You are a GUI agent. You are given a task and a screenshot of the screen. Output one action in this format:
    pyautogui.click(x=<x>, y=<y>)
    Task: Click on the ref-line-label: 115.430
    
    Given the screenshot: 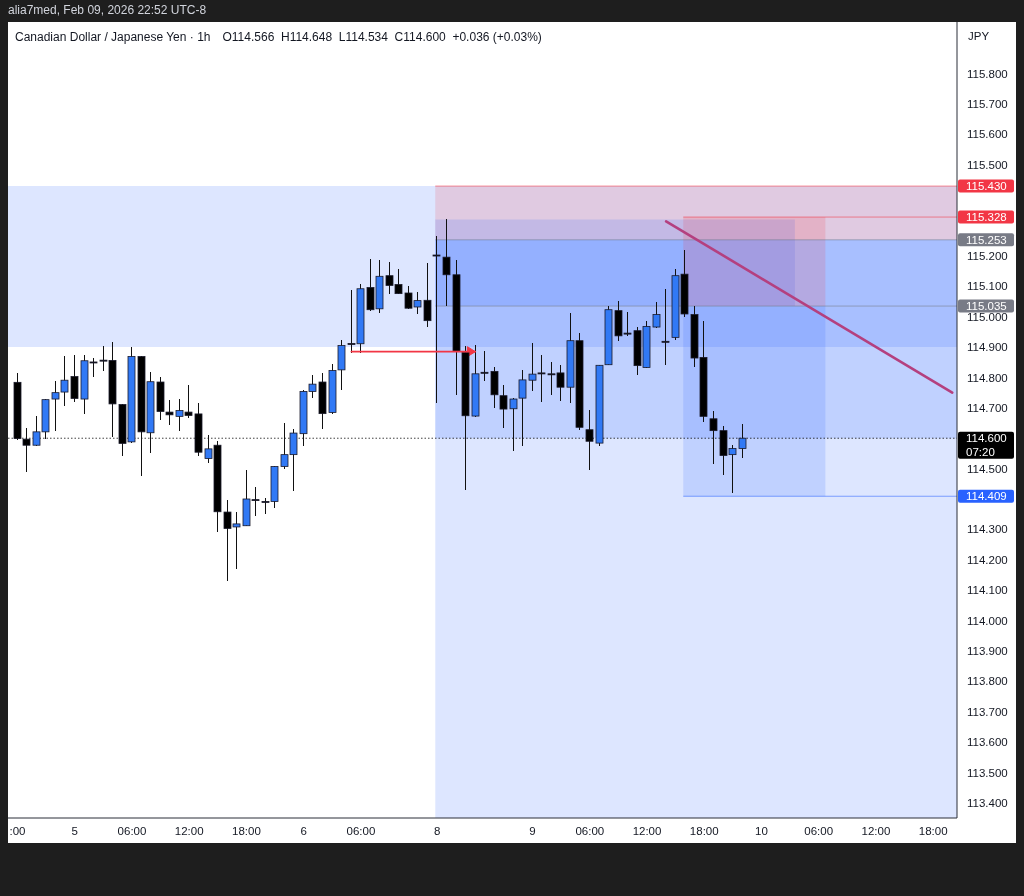 What is the action you would take?
    pyautogui.click(x=986, y=186)
    